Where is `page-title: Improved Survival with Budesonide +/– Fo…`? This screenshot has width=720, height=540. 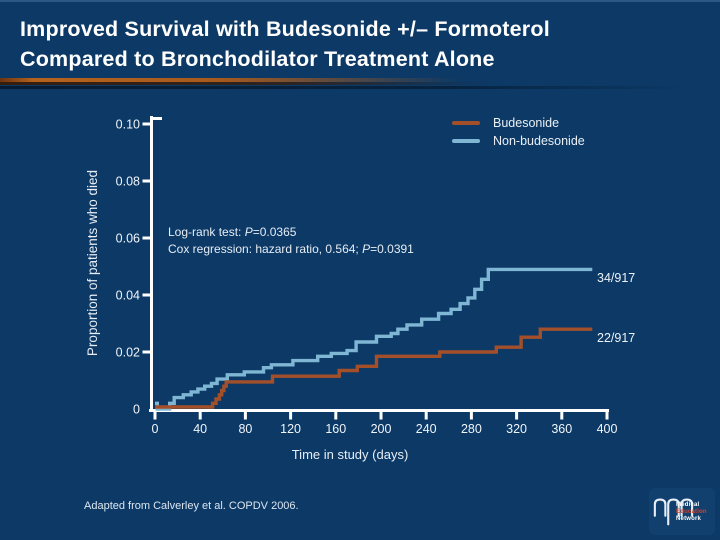
page-title: Improved Survival with Budesonide +/– Fo… is located at coordinates (367, 44).